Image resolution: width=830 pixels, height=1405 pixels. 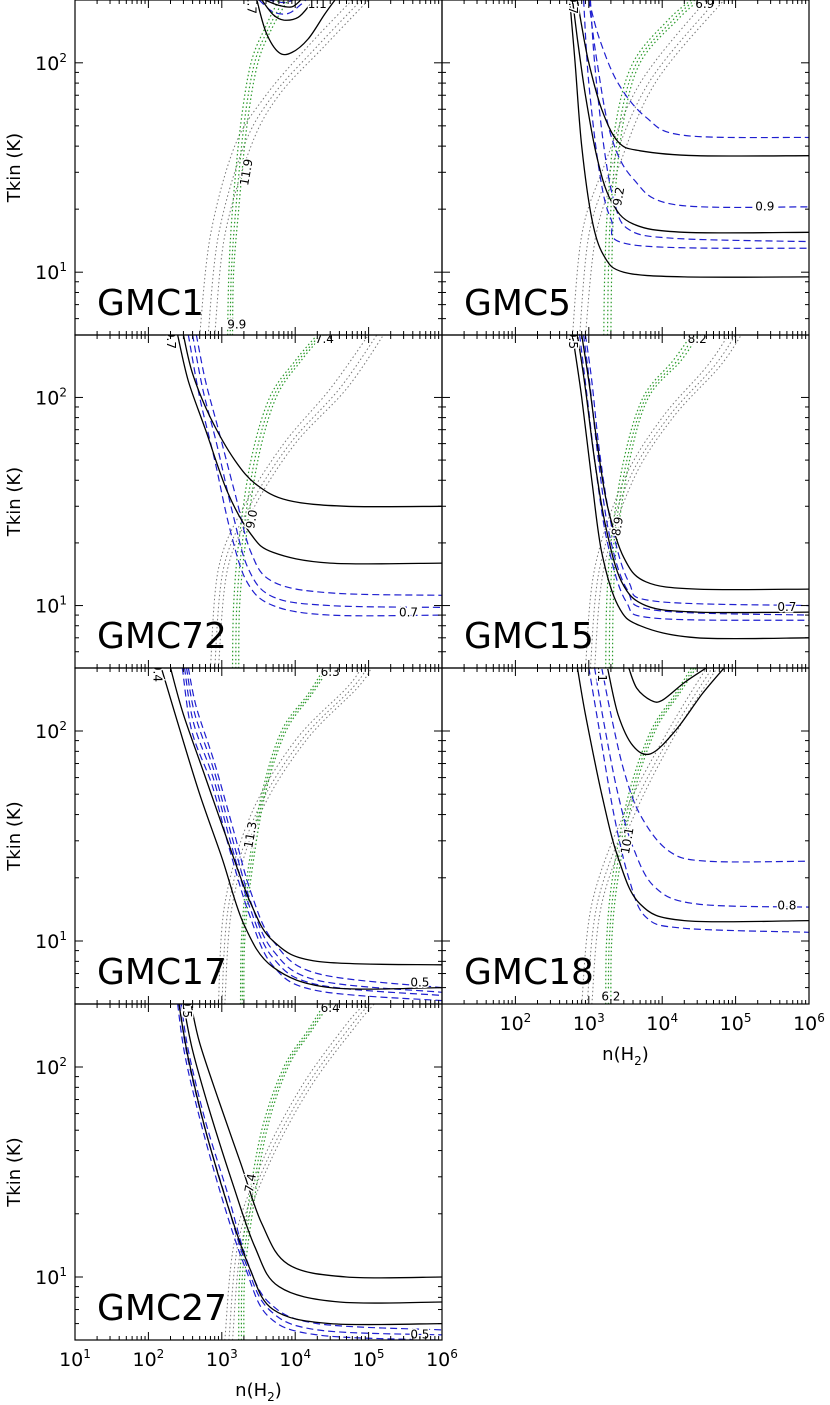 What do you see at coordinates (250, 834) in the screenshot?
I see `contour-label: 11.3` at bounding box center [250, 834].